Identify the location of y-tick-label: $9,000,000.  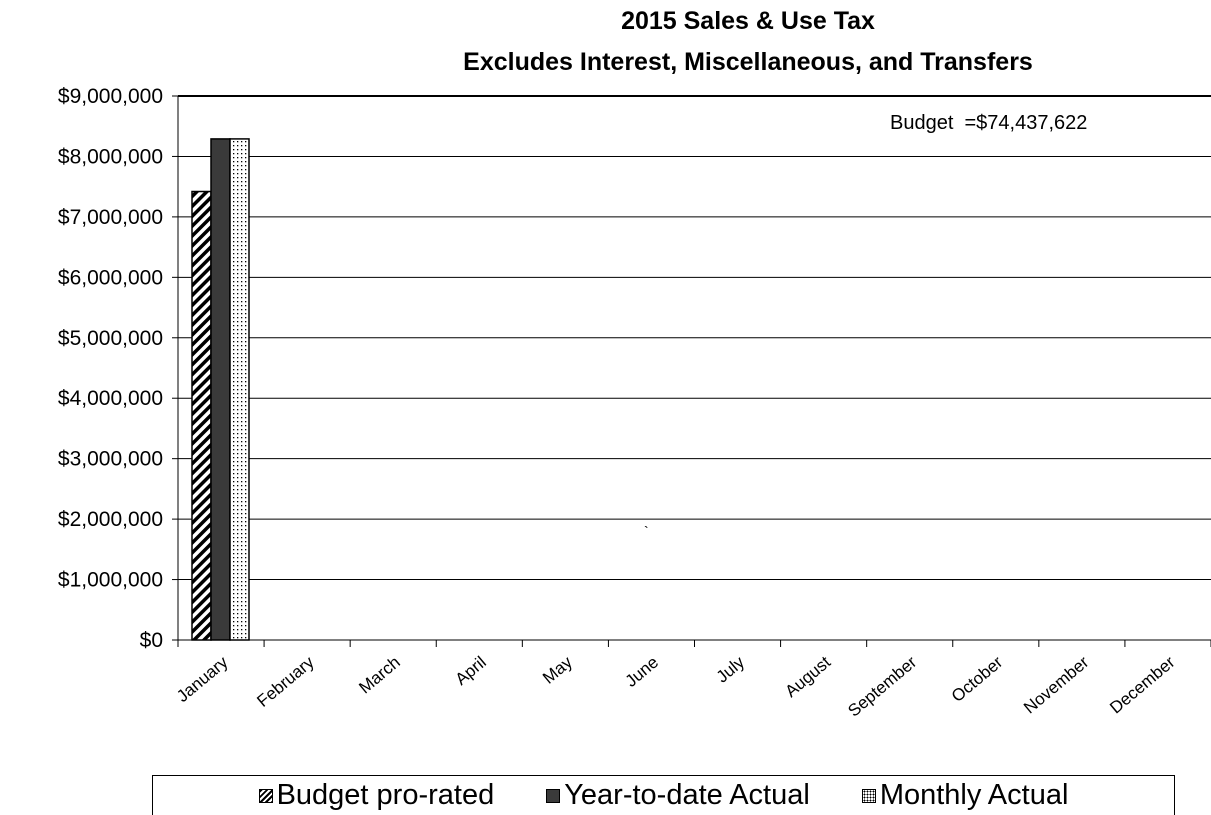
(110, 96).